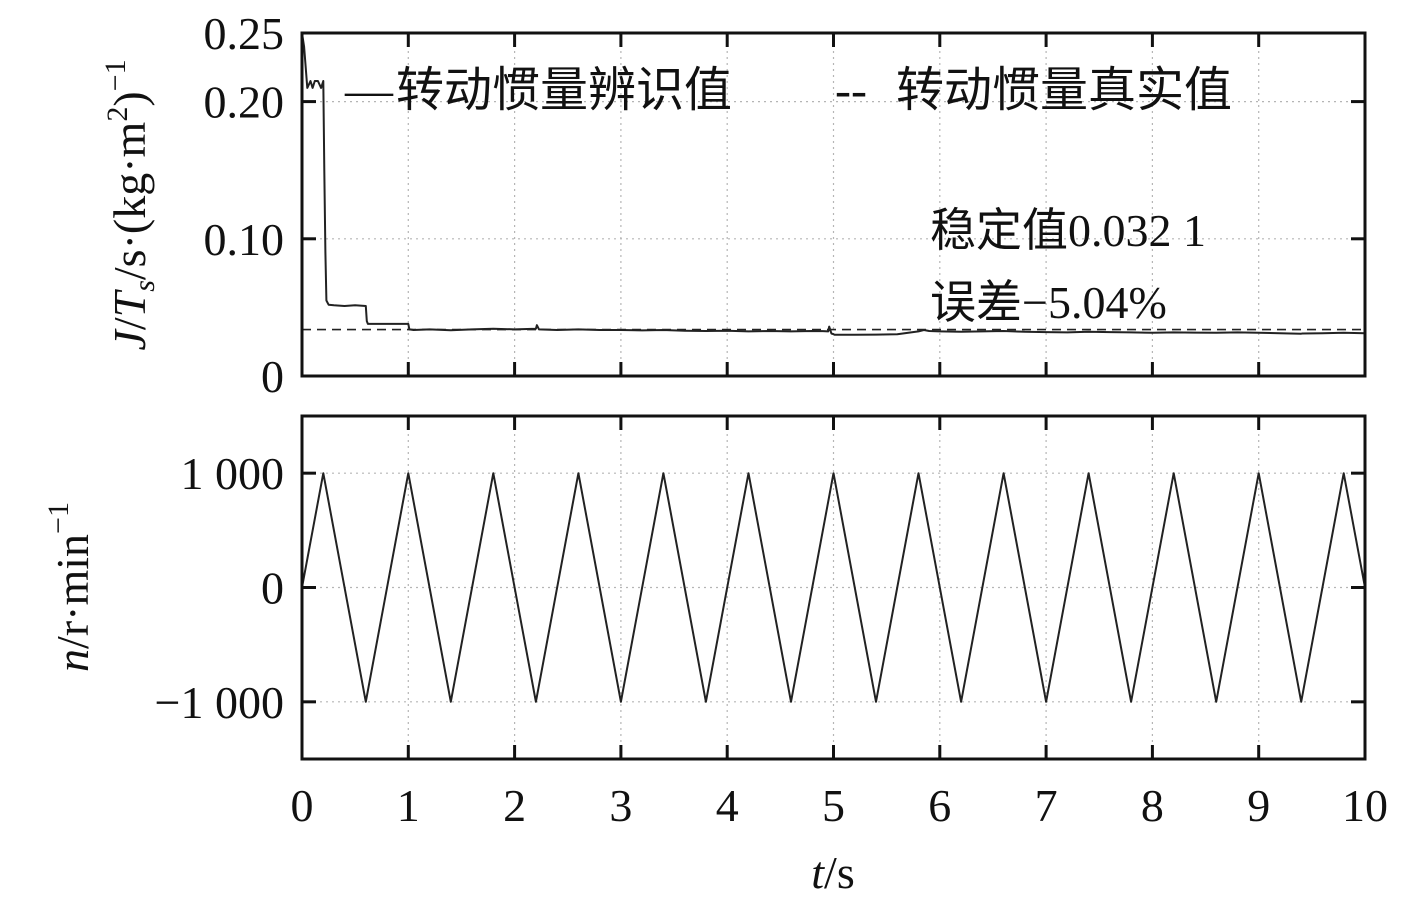 The width and height of the screenshot is (1417, 914). I want to click on x-tick-label: 2, so click(514, 805).